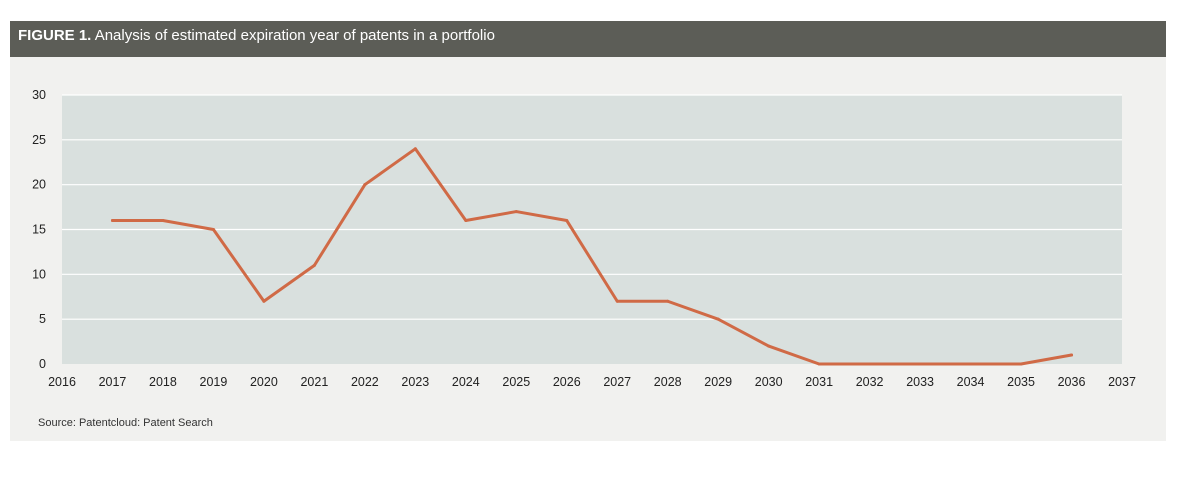  What do you see at coordinates (62, 382) in the screenshot?
I see `x-tick-label: 2016` at bounding box center [62, 382].